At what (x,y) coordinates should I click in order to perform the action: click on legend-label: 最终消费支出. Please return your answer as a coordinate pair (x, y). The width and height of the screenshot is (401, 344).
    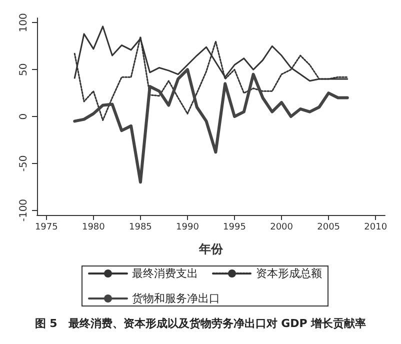
    Looking at the image, I should click on (165, 273).